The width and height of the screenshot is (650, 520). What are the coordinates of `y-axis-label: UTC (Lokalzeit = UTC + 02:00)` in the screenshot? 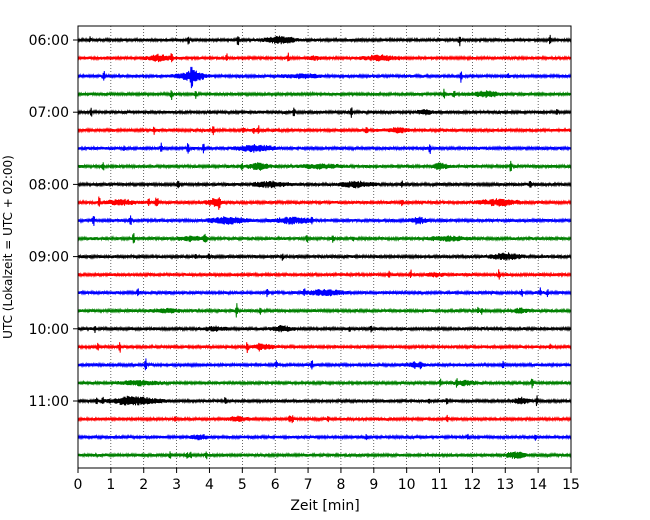 It's located at (8, 247).